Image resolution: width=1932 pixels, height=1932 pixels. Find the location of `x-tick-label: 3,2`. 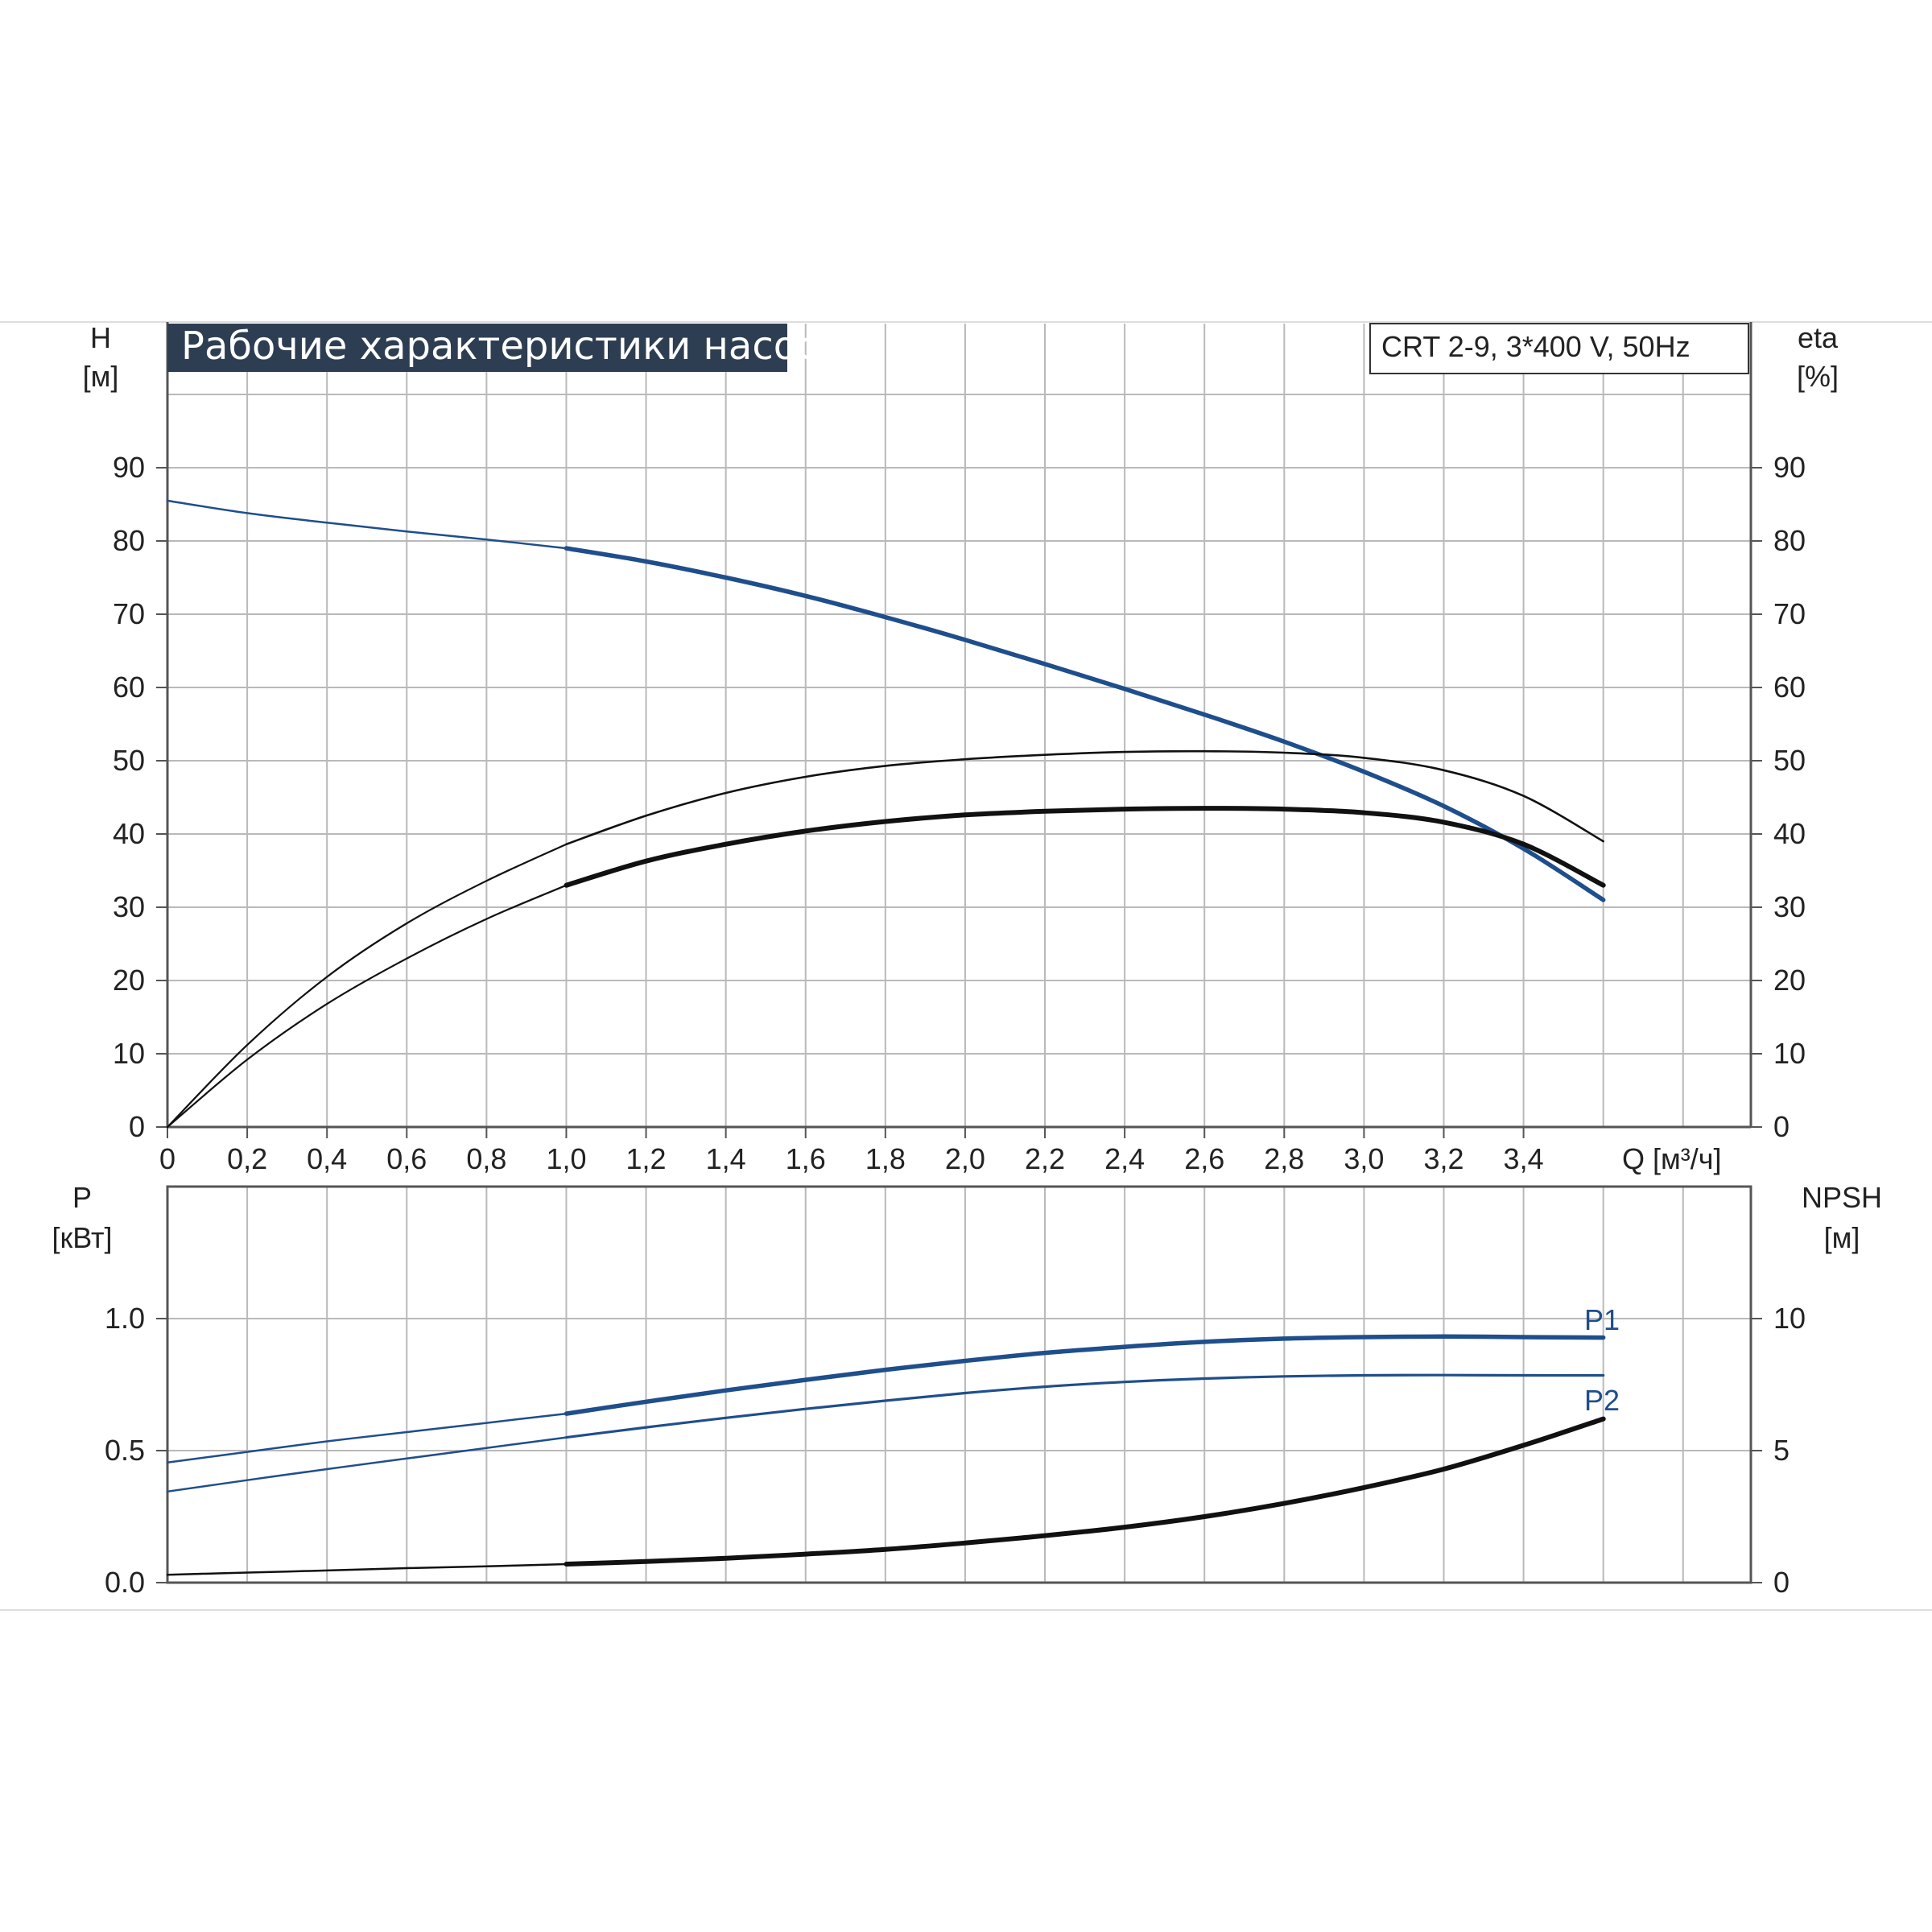

x-tick-label: 3,2 is located at coordinates (1443, 1158).